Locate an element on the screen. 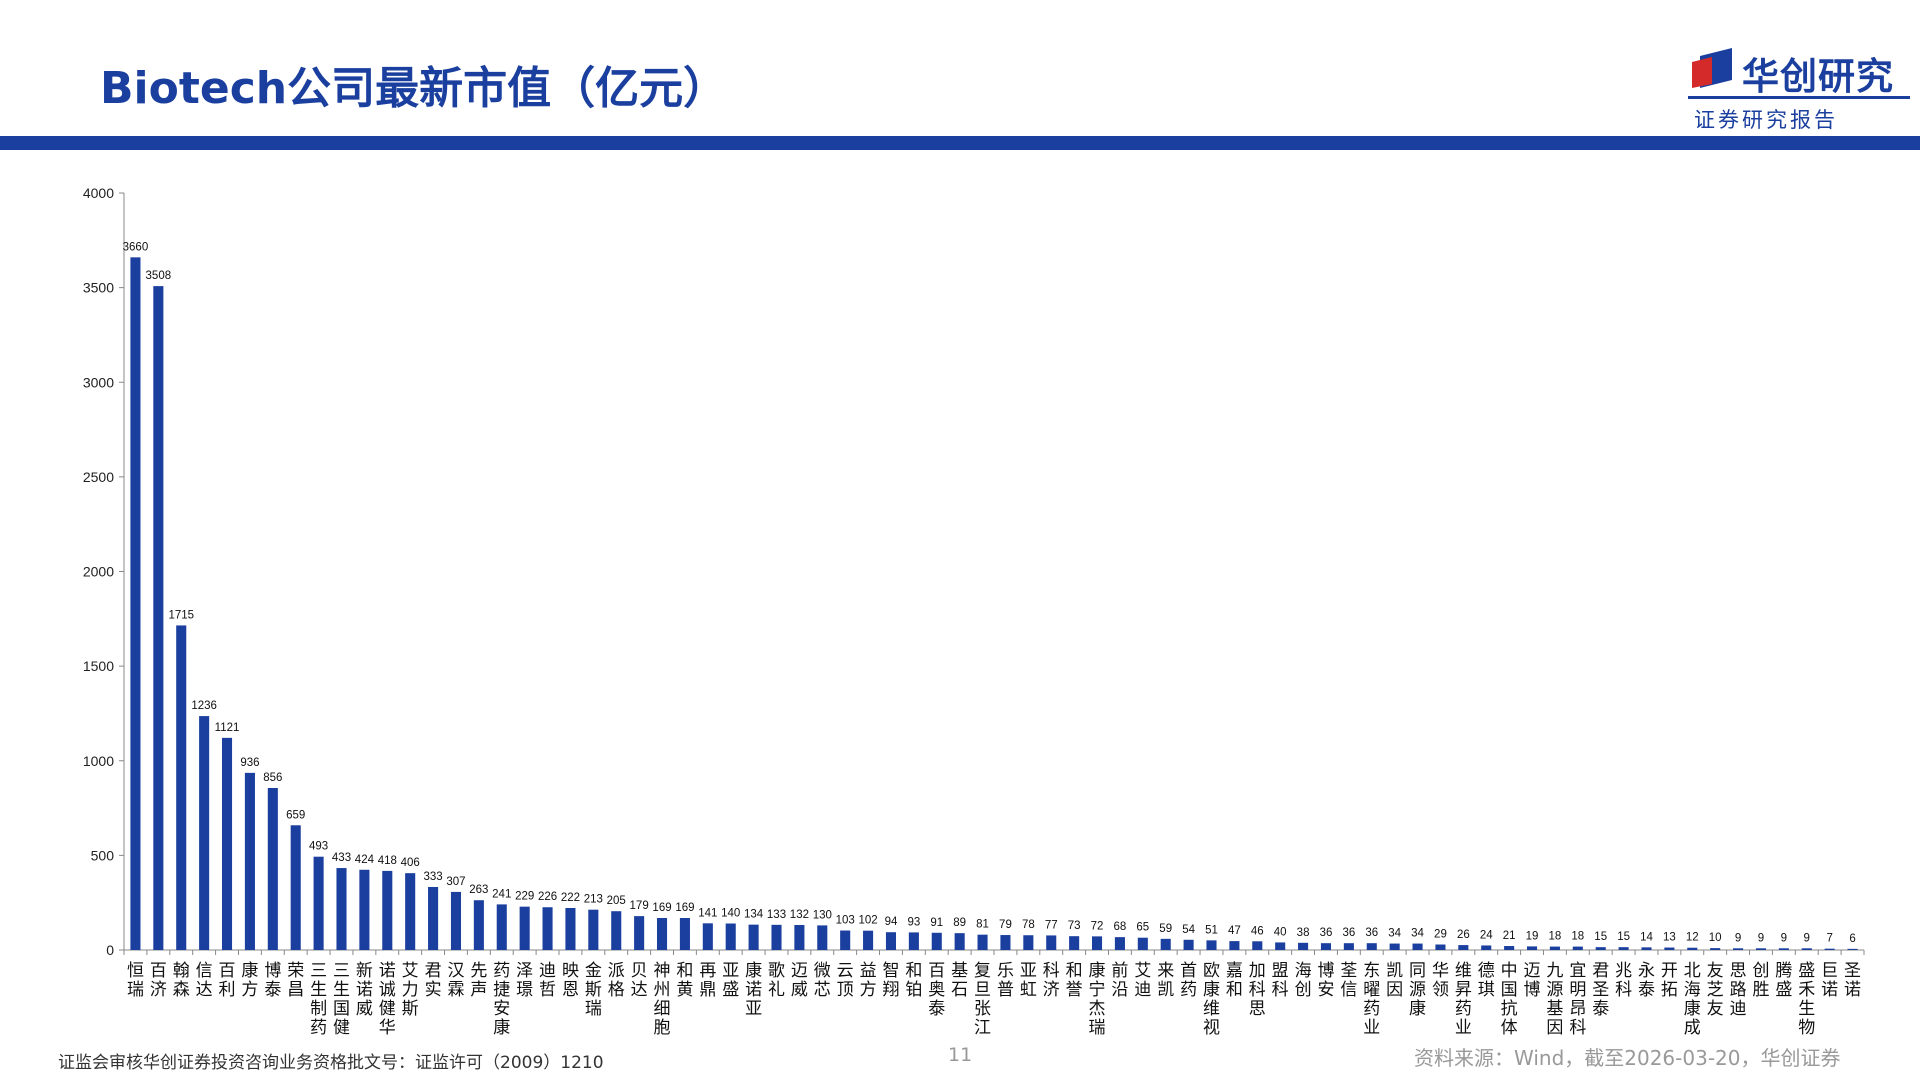  data-label: 132 is located at coordinates (799, 915).